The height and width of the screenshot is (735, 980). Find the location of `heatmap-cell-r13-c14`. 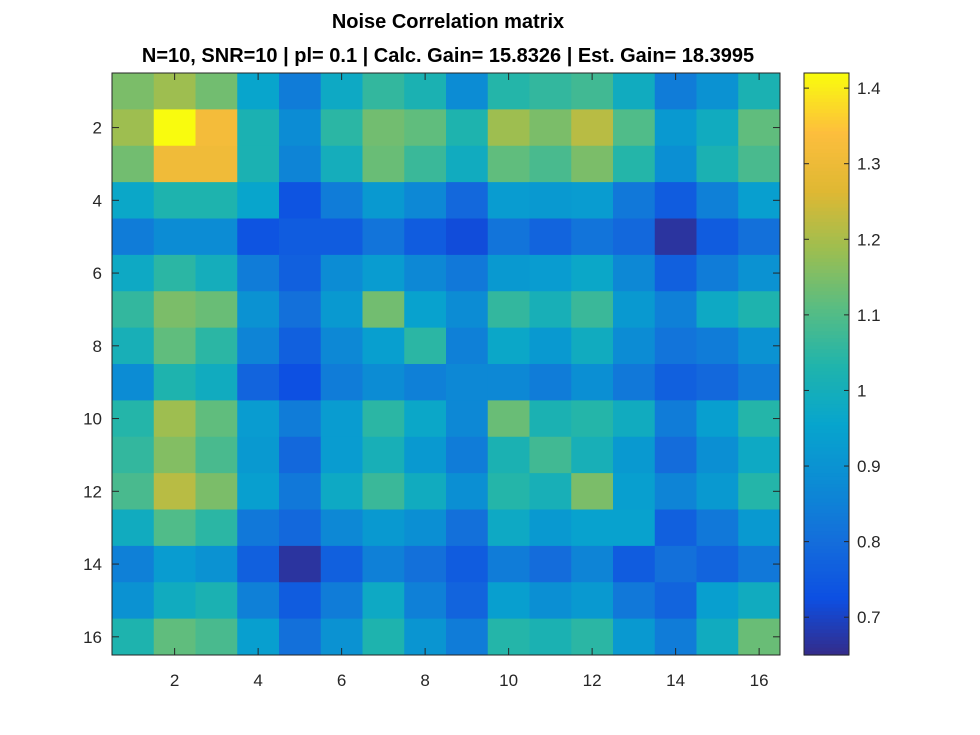

heatmap-cell-r13-c14 is located at coordinates (675, 528).